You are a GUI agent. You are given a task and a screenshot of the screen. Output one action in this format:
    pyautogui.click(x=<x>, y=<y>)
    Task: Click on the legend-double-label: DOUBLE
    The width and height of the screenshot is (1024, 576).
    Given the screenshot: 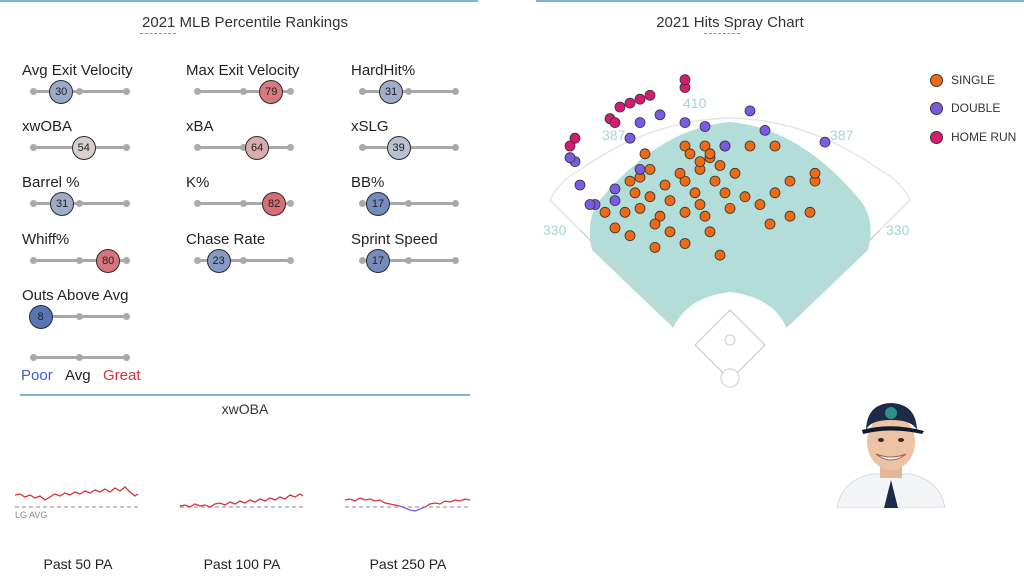 What is the action you would take?
    pyautogui.click(x=976, y=108)
    